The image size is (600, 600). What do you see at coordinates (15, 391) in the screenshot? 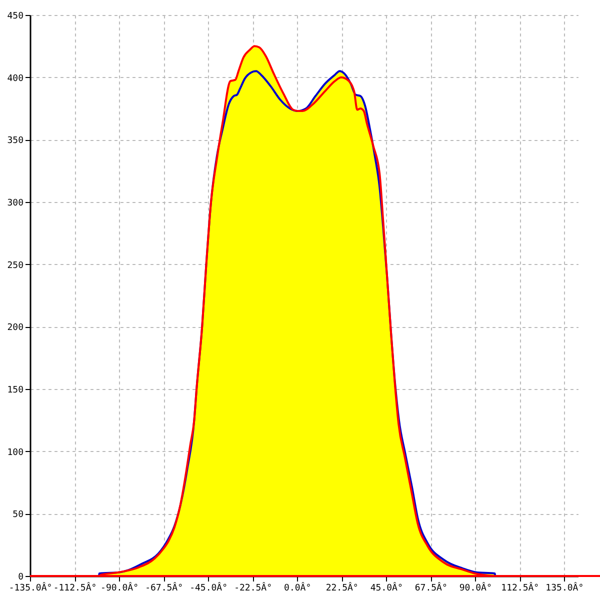
I see `y-tick-label: 150` at bounding box center [15, 391].